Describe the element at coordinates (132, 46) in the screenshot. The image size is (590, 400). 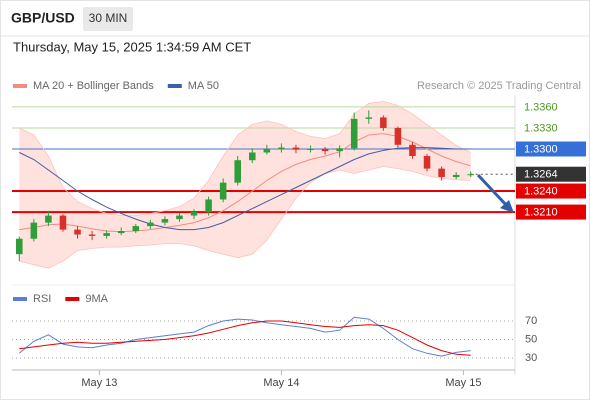
I see `datetime: Thursday, May 15, 2025 1:34:59 AM CET` at that location.